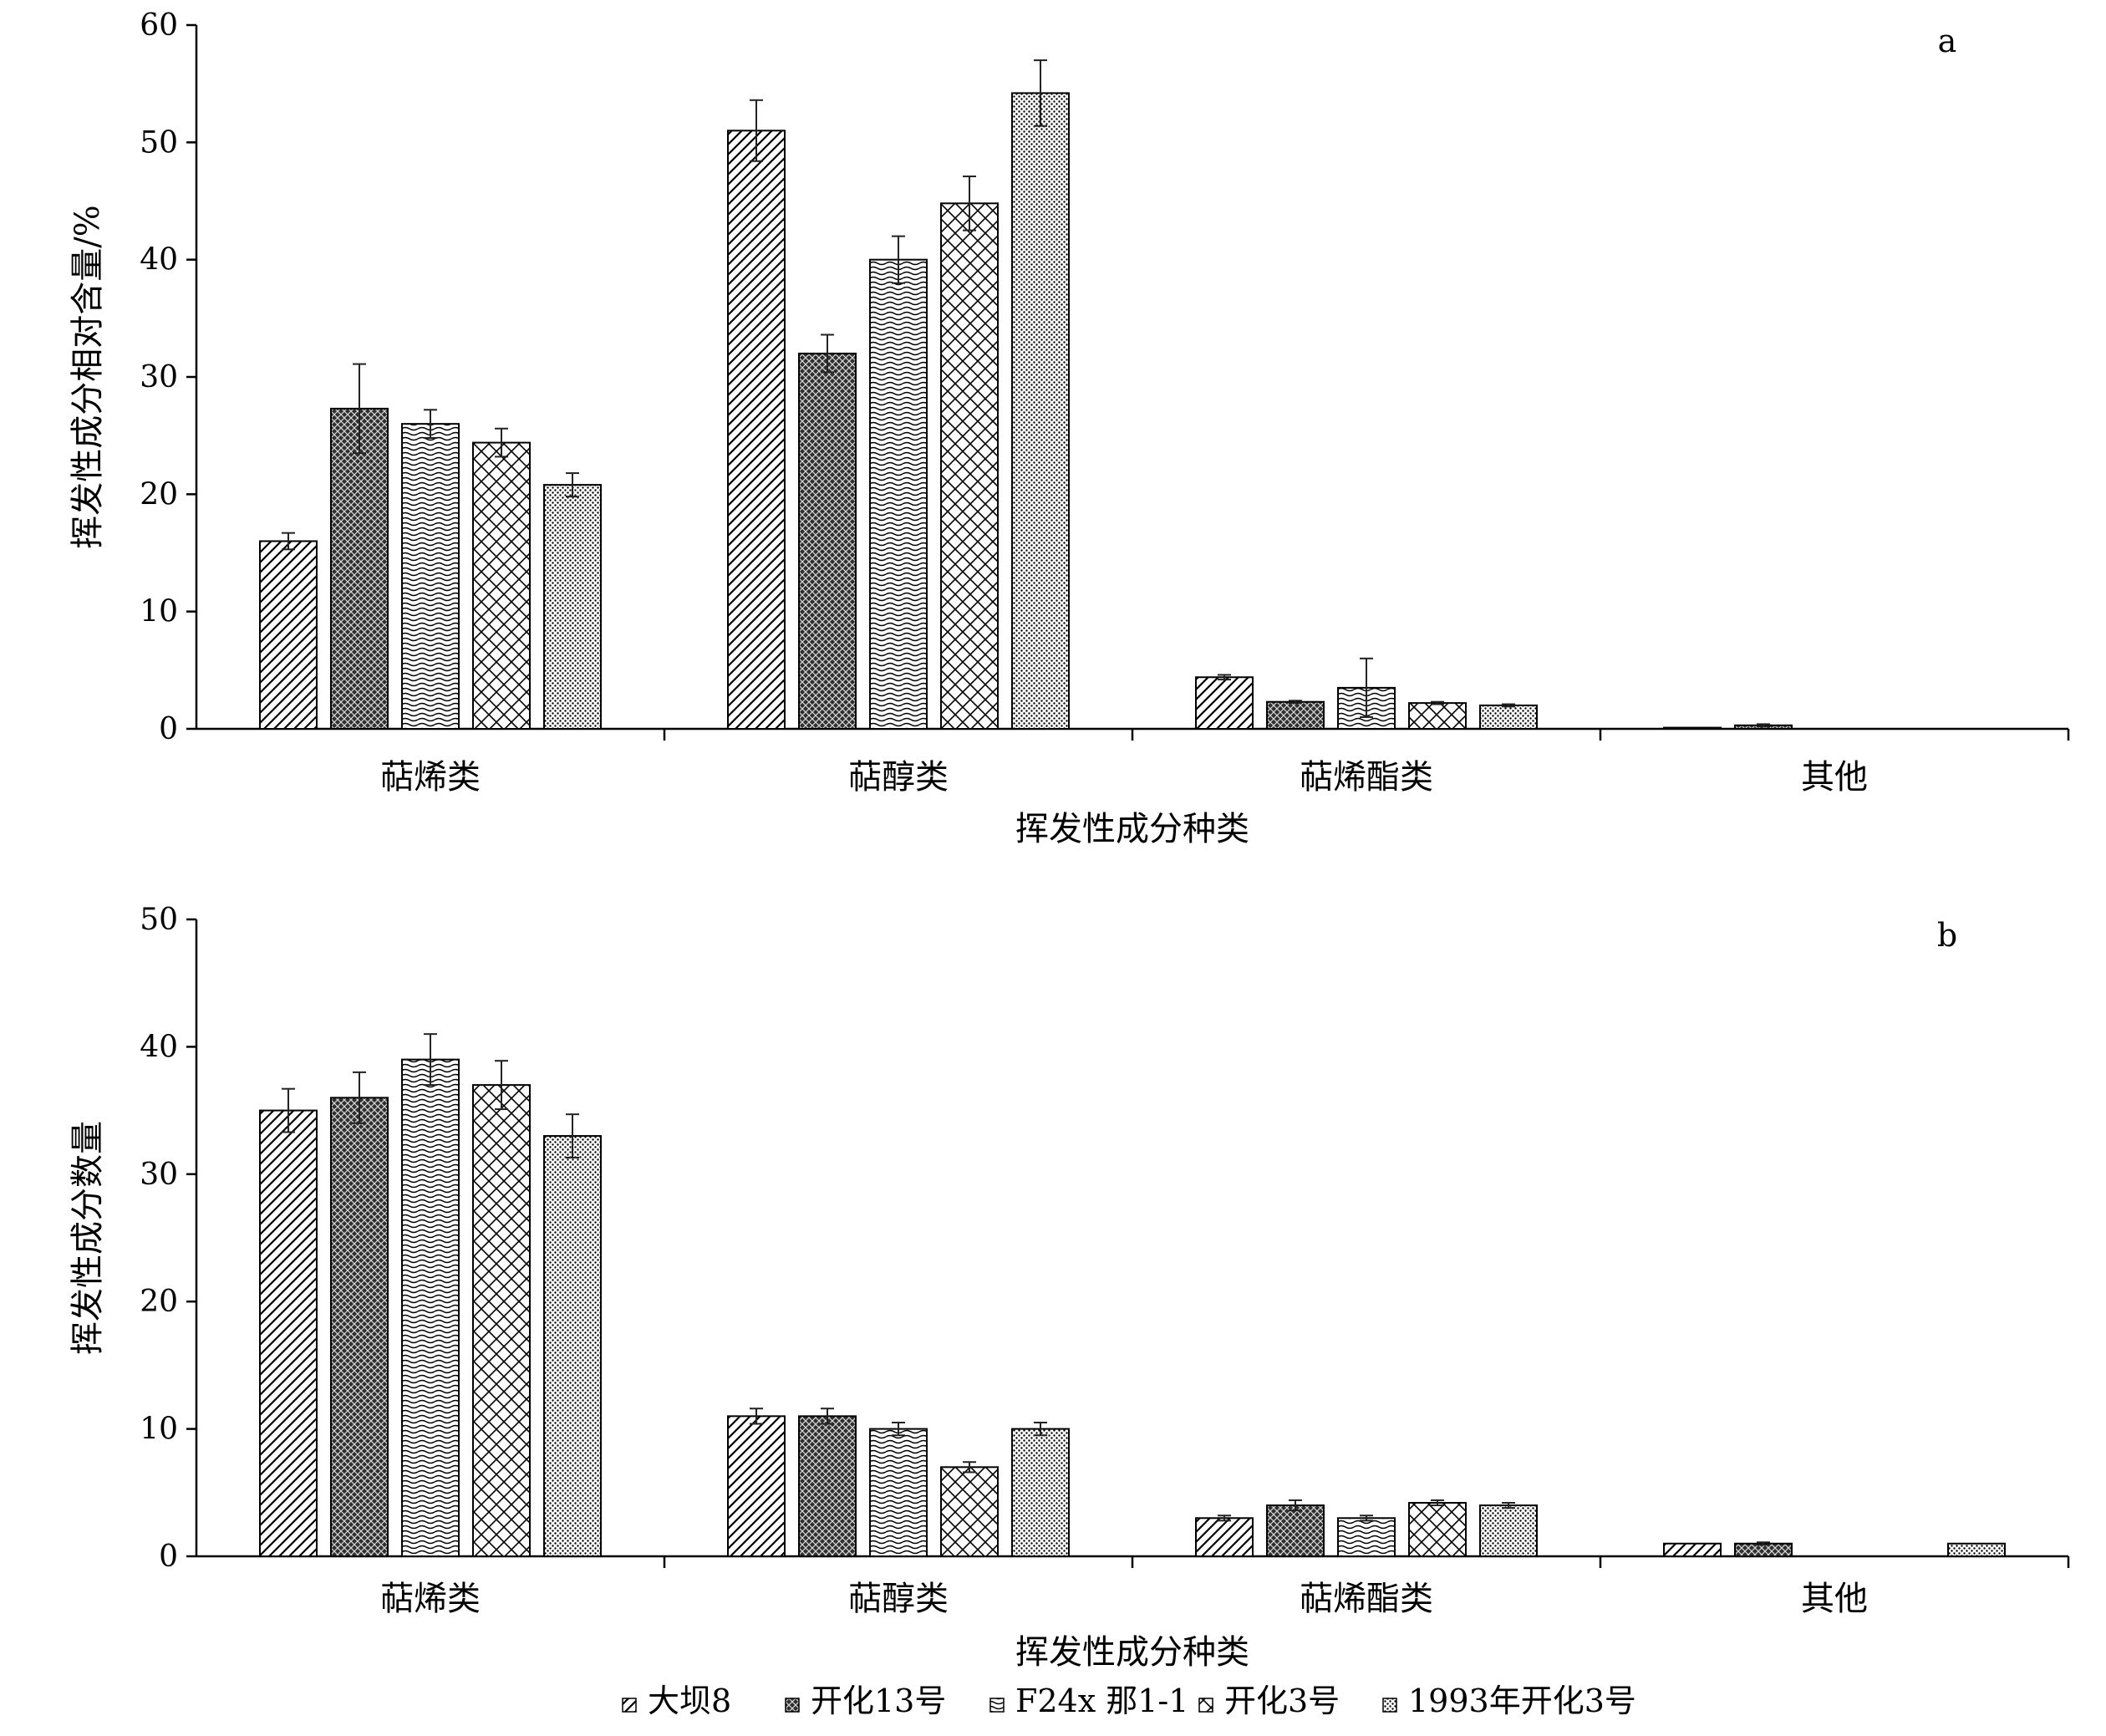 The height and width of the screenshot is (1736, 2106). What do you see at coordinates (878, 1701) in the screenshot?
I see `legend-label: 开化13号` at bounding box center [878, 1701].